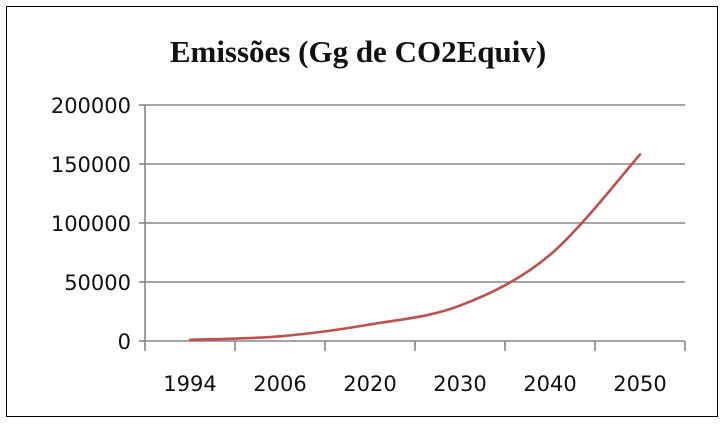 This screenshot has height=425, width=727. Describe the element at coordinates (91, 165) in the screenshot. I see `y-tick-label: 150000` at that location.